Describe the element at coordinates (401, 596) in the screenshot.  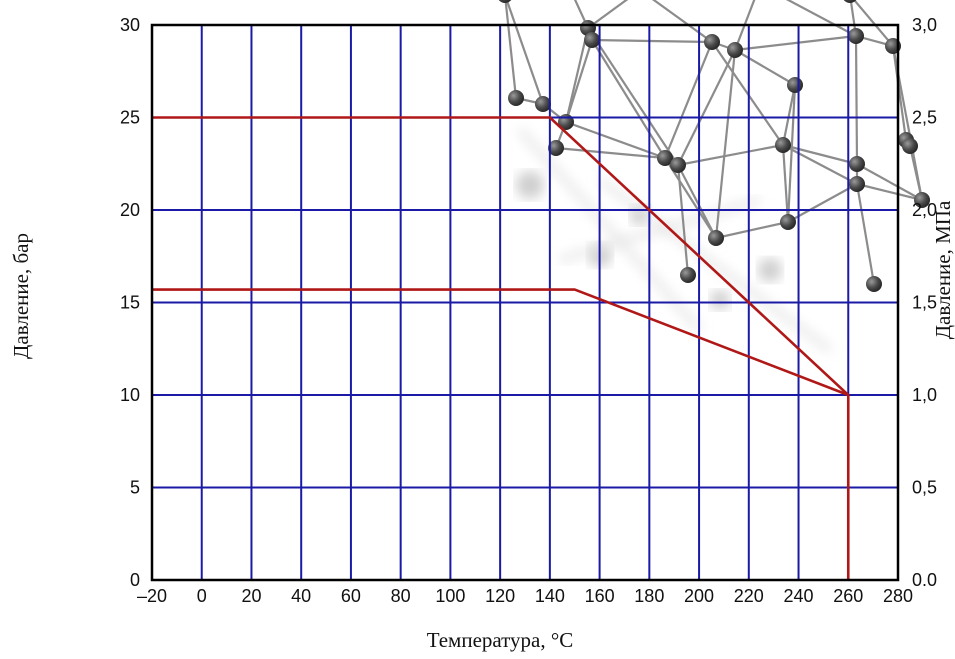
I see `x-tick-label: 80` at that location.